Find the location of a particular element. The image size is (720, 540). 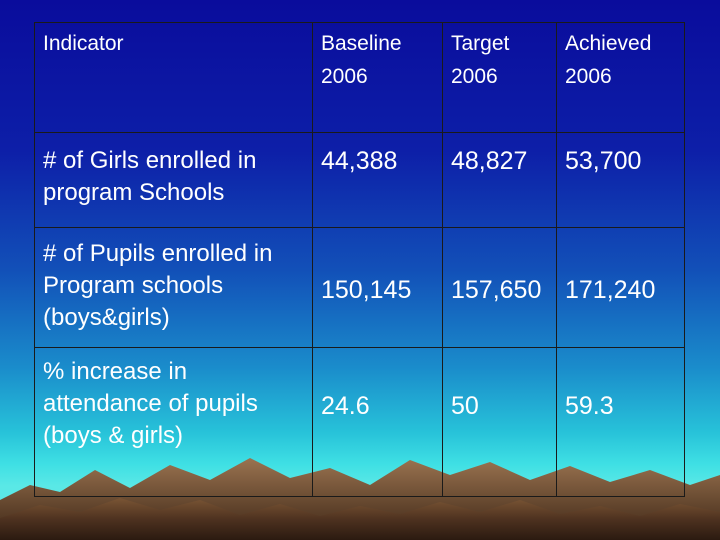

achieved-value: 171,240 is located at coordinates (620, 287).